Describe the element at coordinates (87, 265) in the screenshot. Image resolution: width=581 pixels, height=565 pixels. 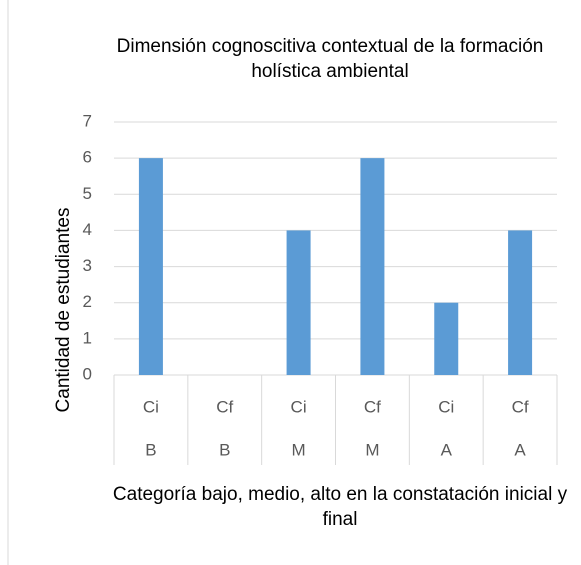
I see `y-tick-label: 3` at that location.